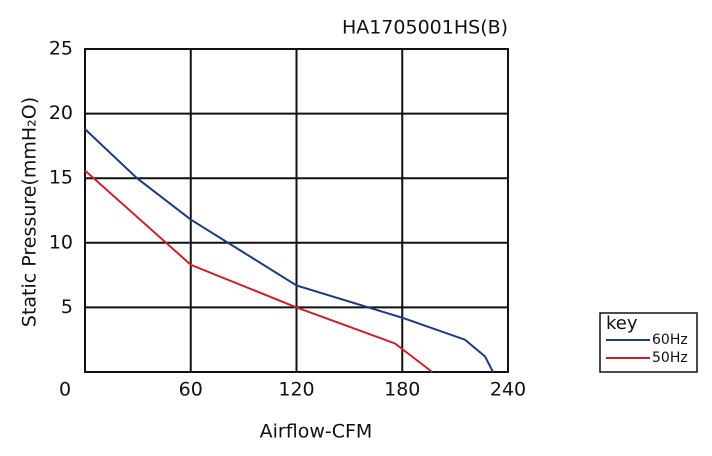 Image resolution: width=712 pixels, height=456 pixels. What do you see at coordinates (30, 212) in the screenshot?
I see `y-axis-label: Static Pressure(mmH₂O)` at bounding box center [30, 212].